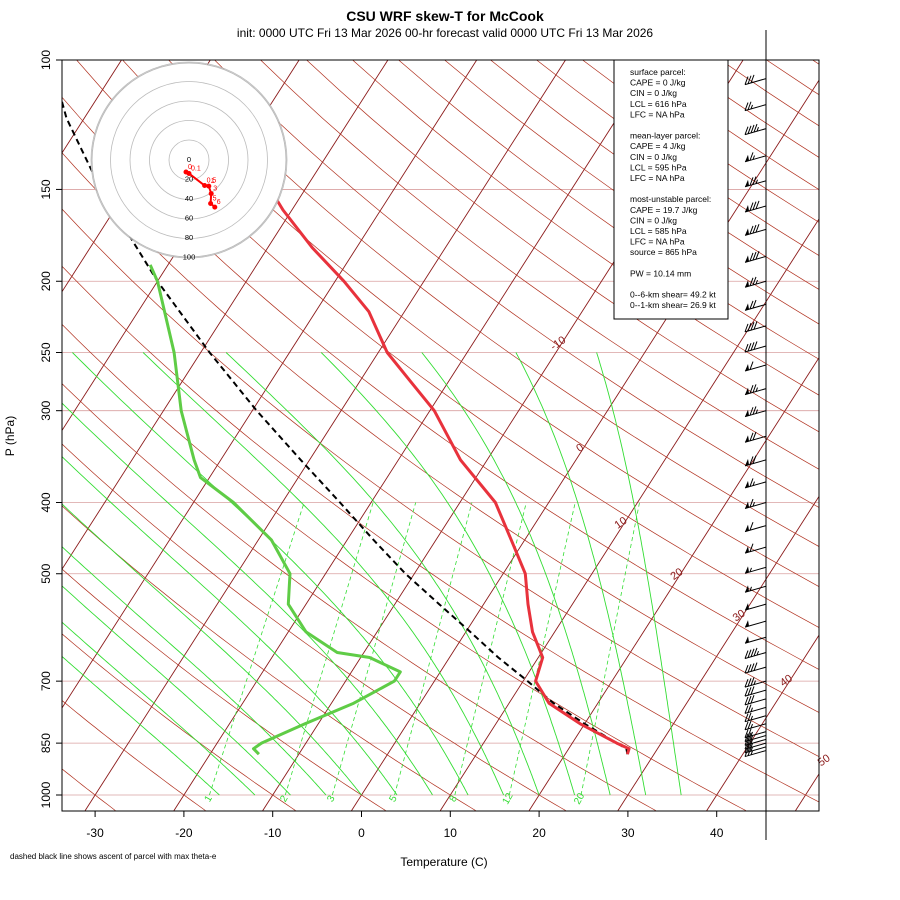 This screenshot has height=900, width=900. Describe the element at coordinates (653, 220) in the screenshot. I see `info-line: CIN = 0 J/kg` at that location.